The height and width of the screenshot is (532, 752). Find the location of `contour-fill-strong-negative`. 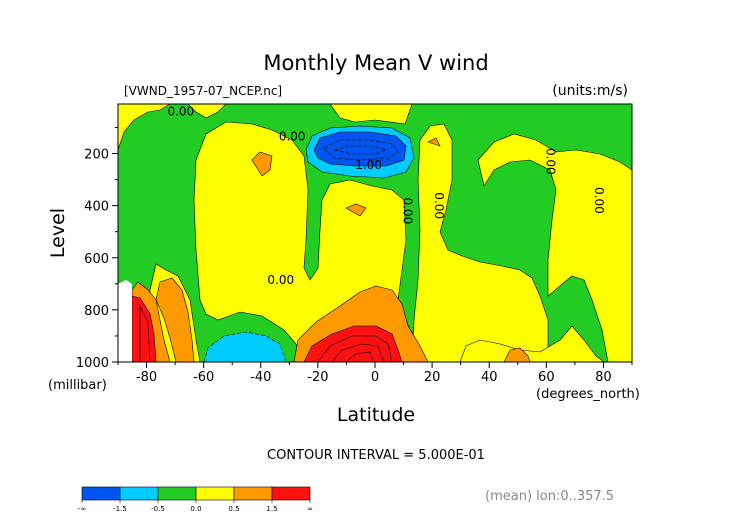

contour-fill-strong-negative is located at coordinates (360, 149).